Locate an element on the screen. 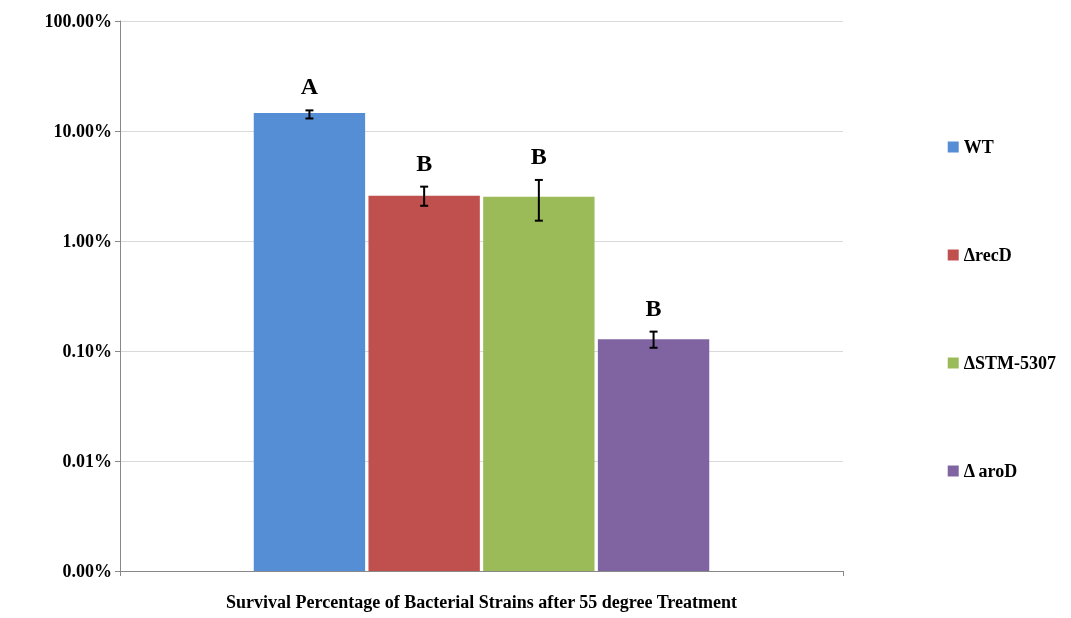 Image resolution: width=1071 pixels, height=618 pixels. y-tick-label: 10.00% is located at coordinates (82, 131).